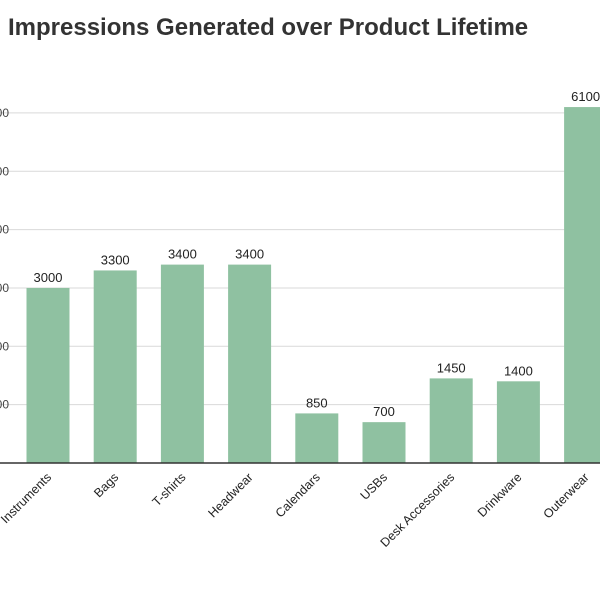 The image size is (600, 600). Describe the element at coordinates (518, 370) in the screenshot. I see `data-label: 1400` at that location.